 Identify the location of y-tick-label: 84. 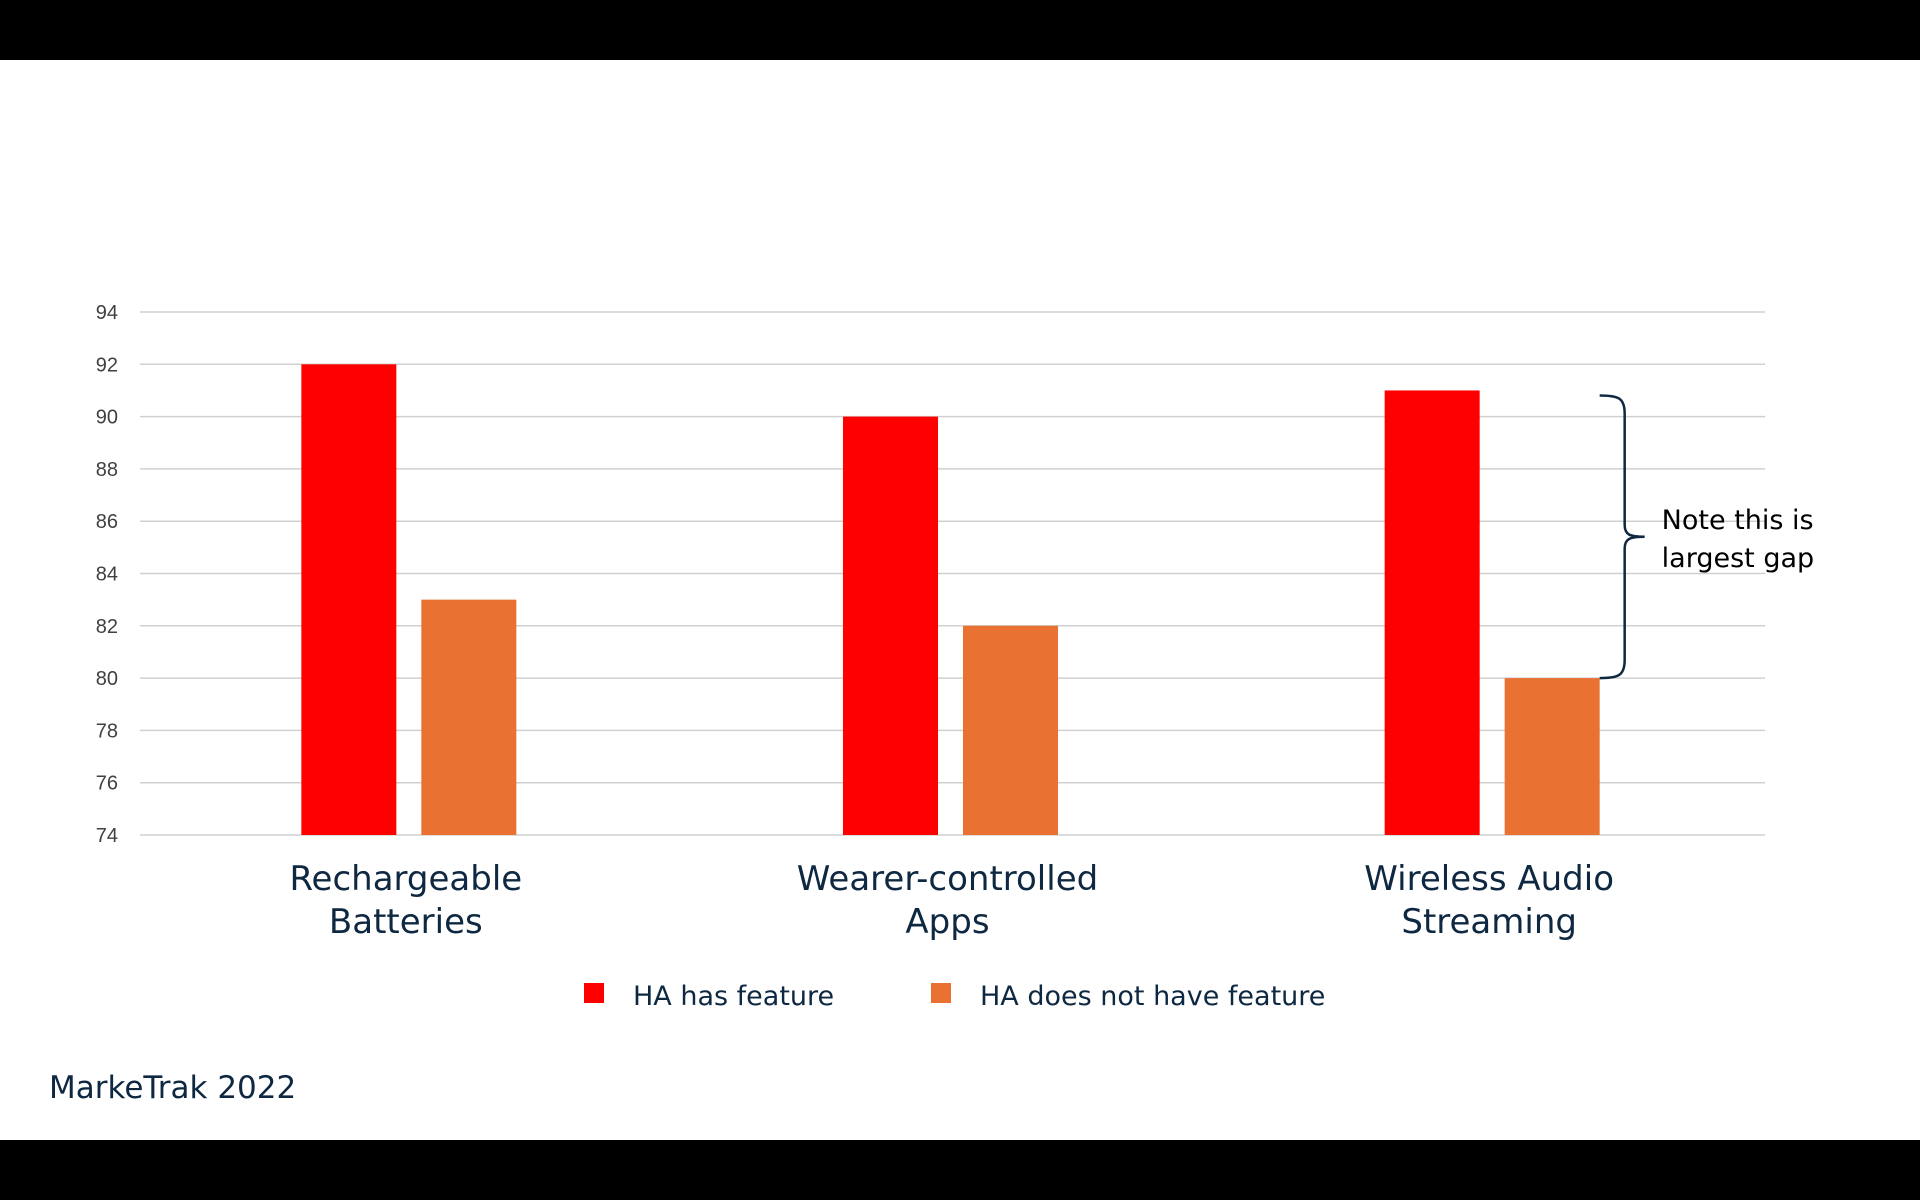
(107, 575).